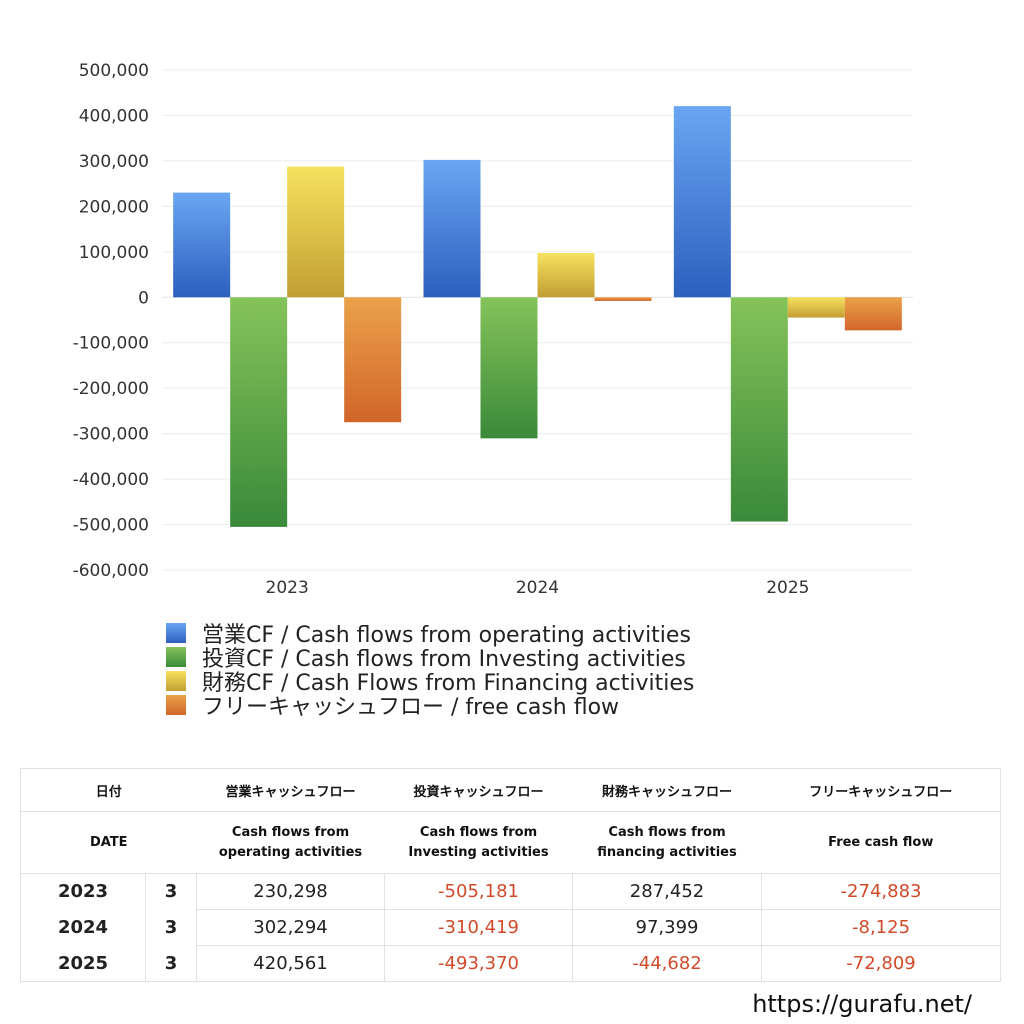 The width and height of the screenshot is (1024, 1024). What do you see at coordinates (566, 275) in the screenshot?
I see `bar-financing-2024` at bounding box center [566, 275].